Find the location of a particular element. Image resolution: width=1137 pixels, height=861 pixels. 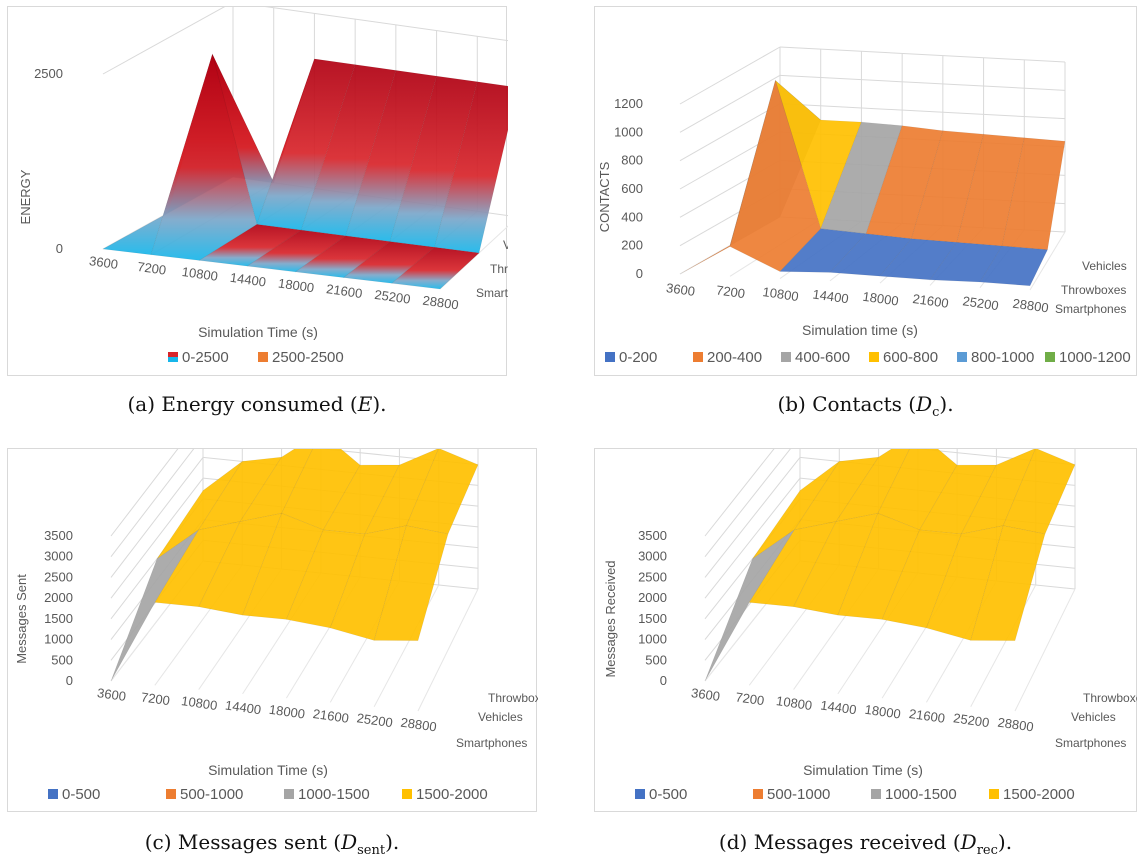

depth-labels: Smartphones Throwboxes Vehicles is located at coordinates (1091, 287).